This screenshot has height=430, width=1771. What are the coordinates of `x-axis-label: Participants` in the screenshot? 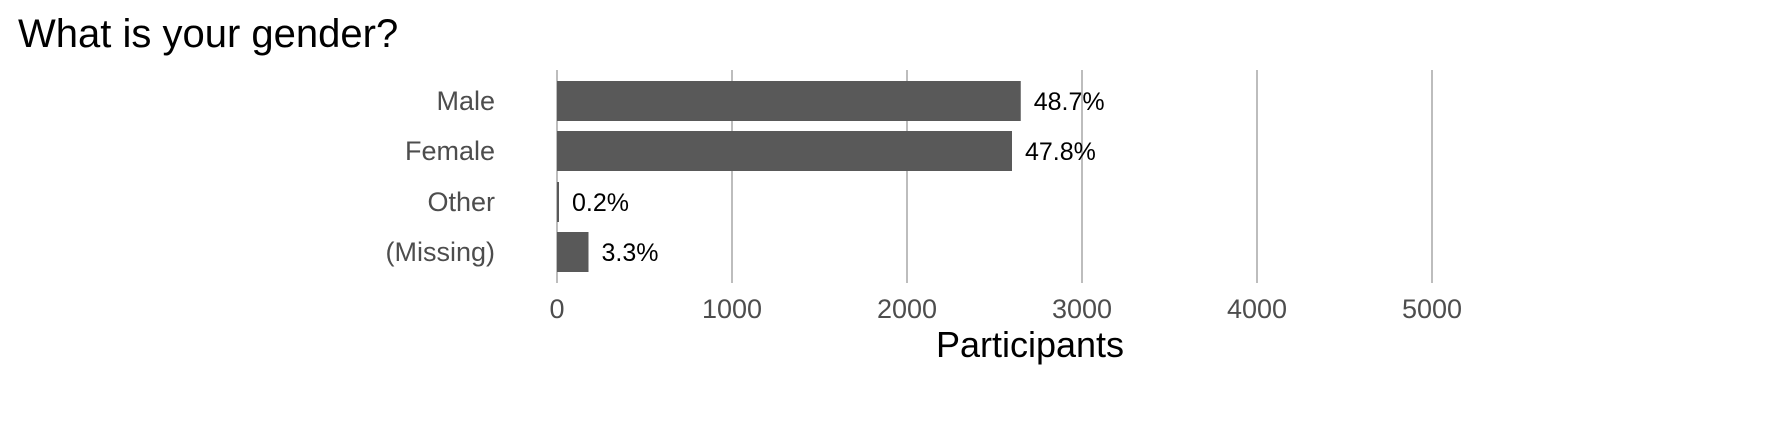 It's located at (1030, 344).